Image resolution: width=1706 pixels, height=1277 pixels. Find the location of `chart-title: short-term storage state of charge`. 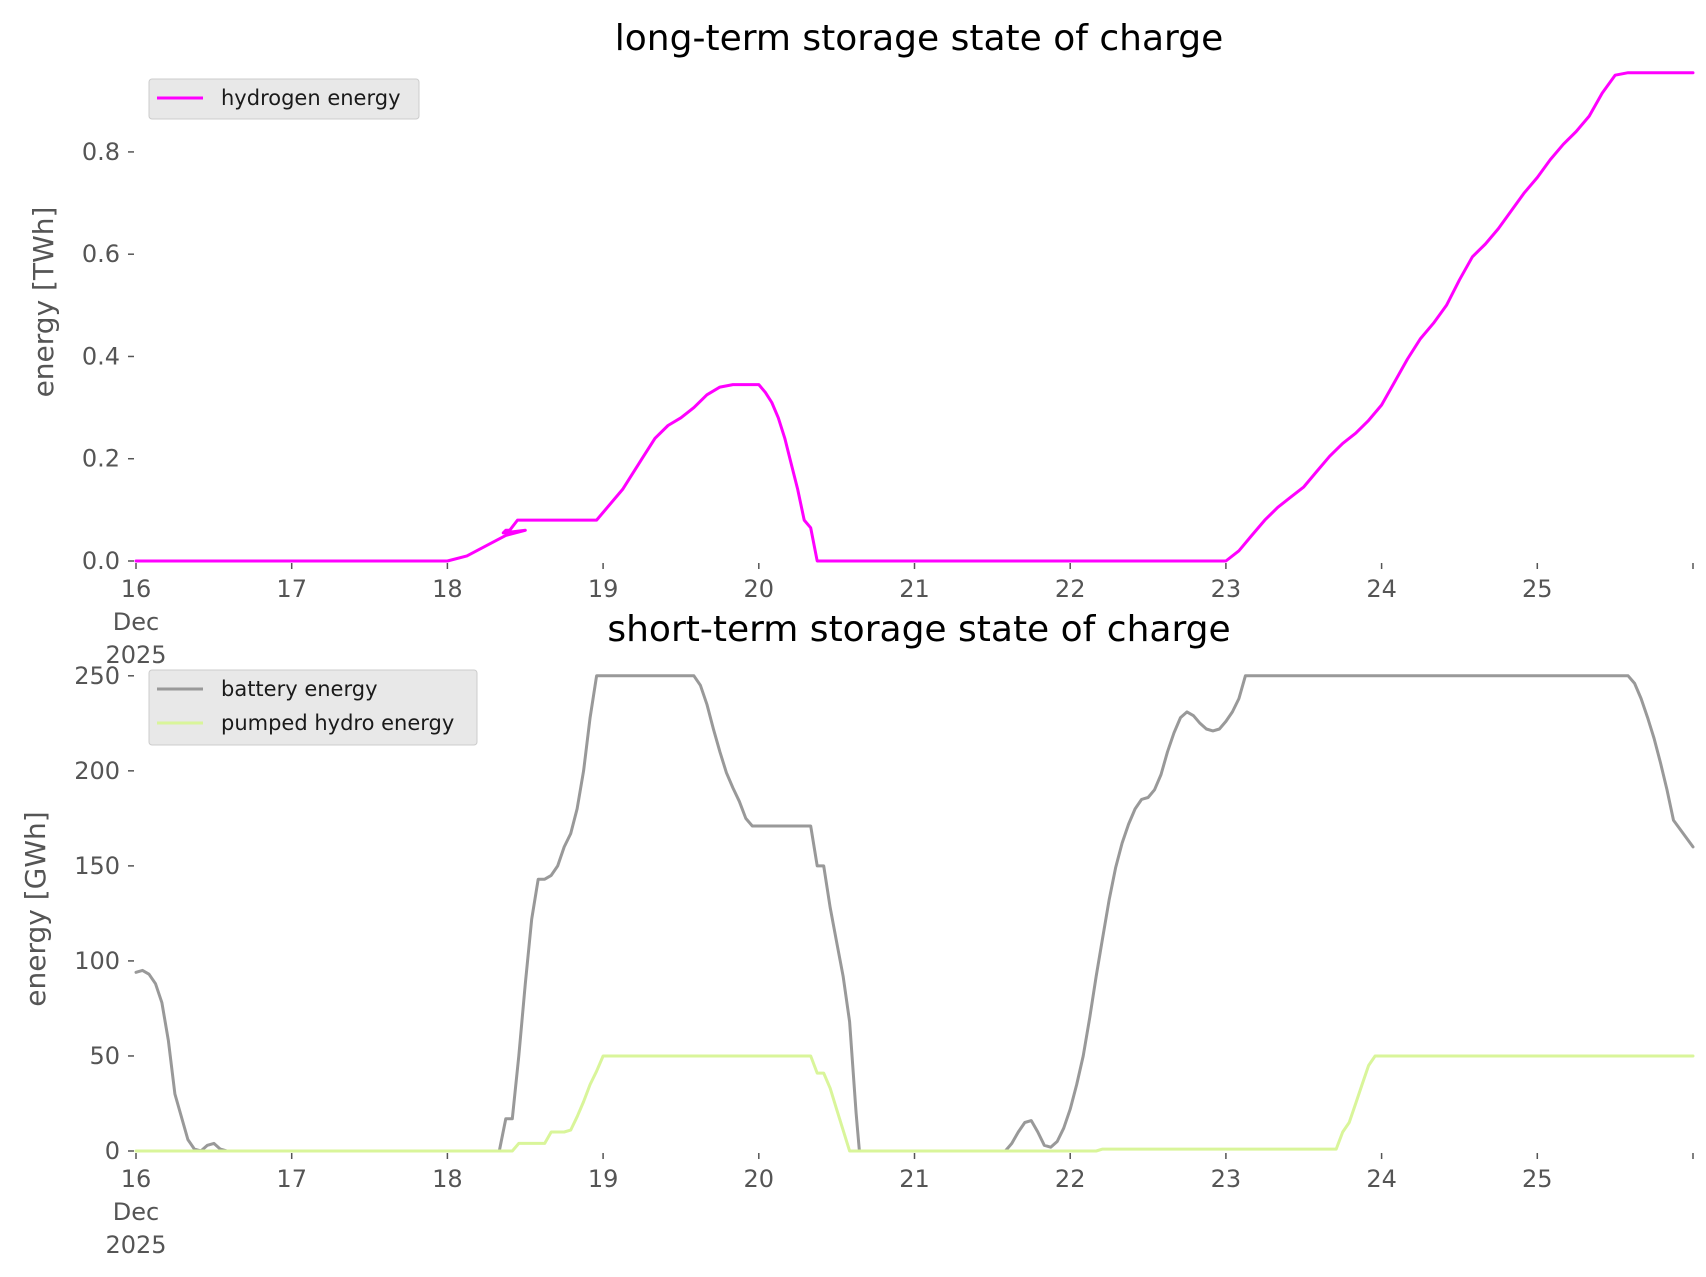

chart-title: short-term storage state of charge is located at coordinates (918, 629).